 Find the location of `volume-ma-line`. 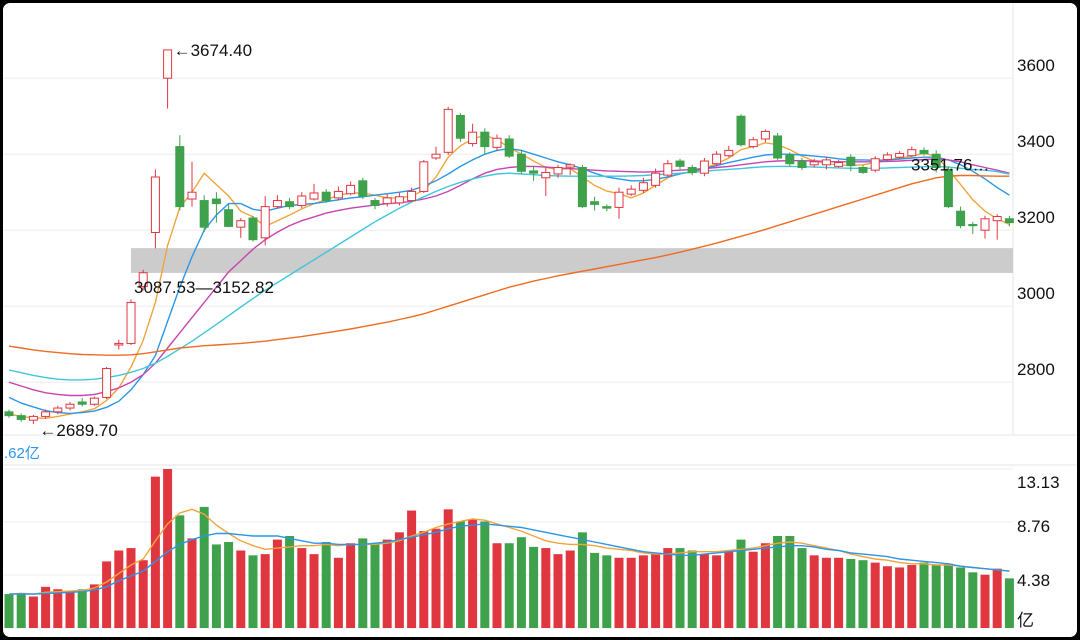

volume-ma-line is located at coordinates (509, 559).